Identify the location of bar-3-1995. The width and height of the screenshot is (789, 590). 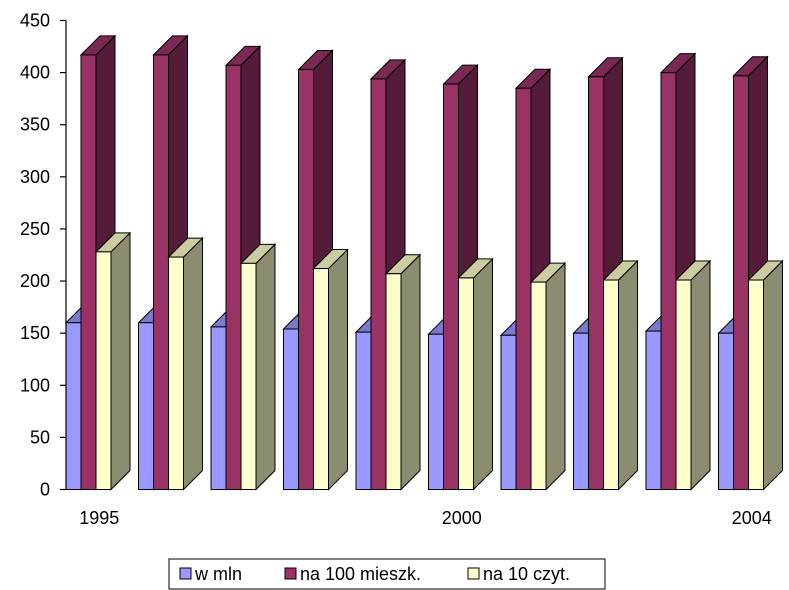
(113, 361).